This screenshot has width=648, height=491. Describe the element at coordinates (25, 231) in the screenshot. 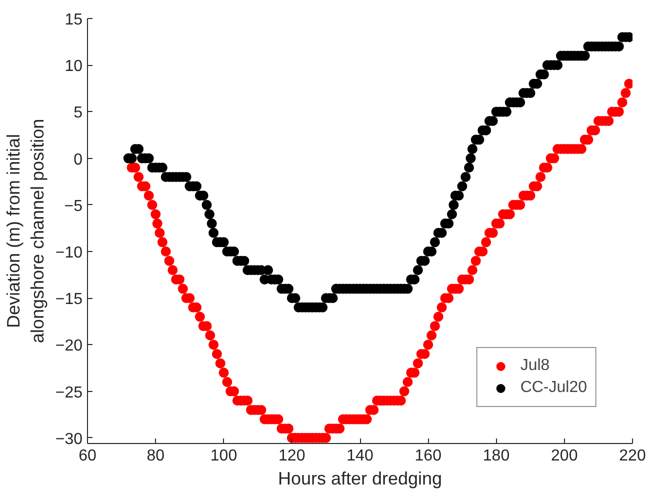

I see `y-axis-title: Deviation (m) from initial alongshore channel position` at that location.